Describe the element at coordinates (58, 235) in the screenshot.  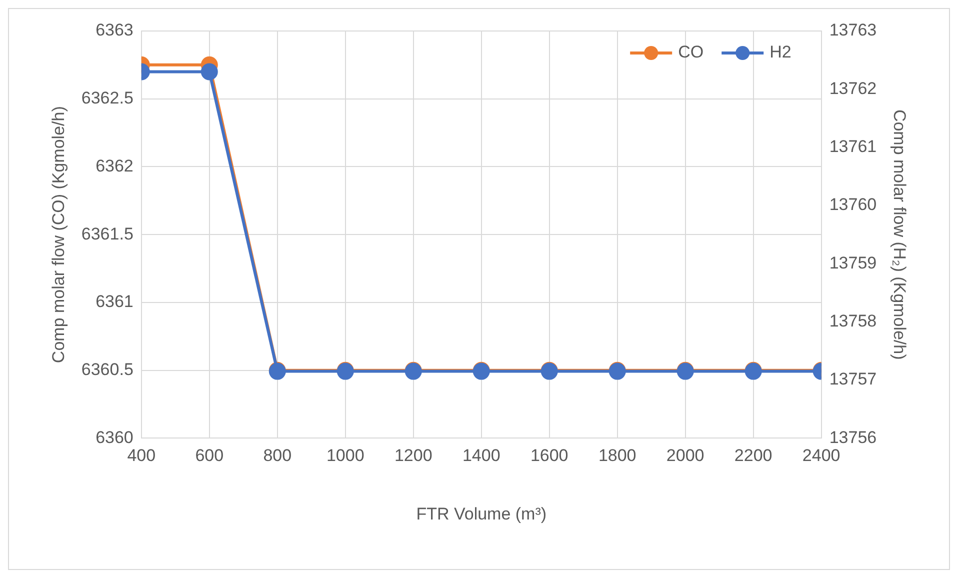
I see `y-axis-title: Comp molar flow (CO) (Kgmole/h)` at that location.